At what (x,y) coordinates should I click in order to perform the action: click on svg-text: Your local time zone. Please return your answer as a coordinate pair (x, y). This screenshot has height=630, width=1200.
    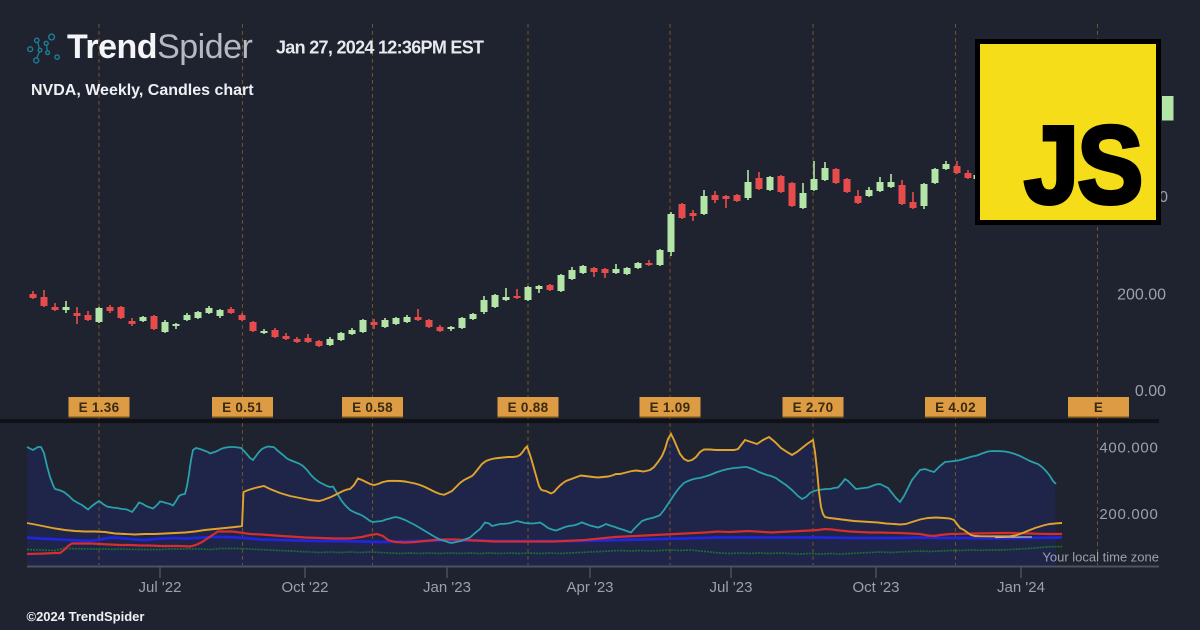
    Looking at the image, I should click on (1100, 557).